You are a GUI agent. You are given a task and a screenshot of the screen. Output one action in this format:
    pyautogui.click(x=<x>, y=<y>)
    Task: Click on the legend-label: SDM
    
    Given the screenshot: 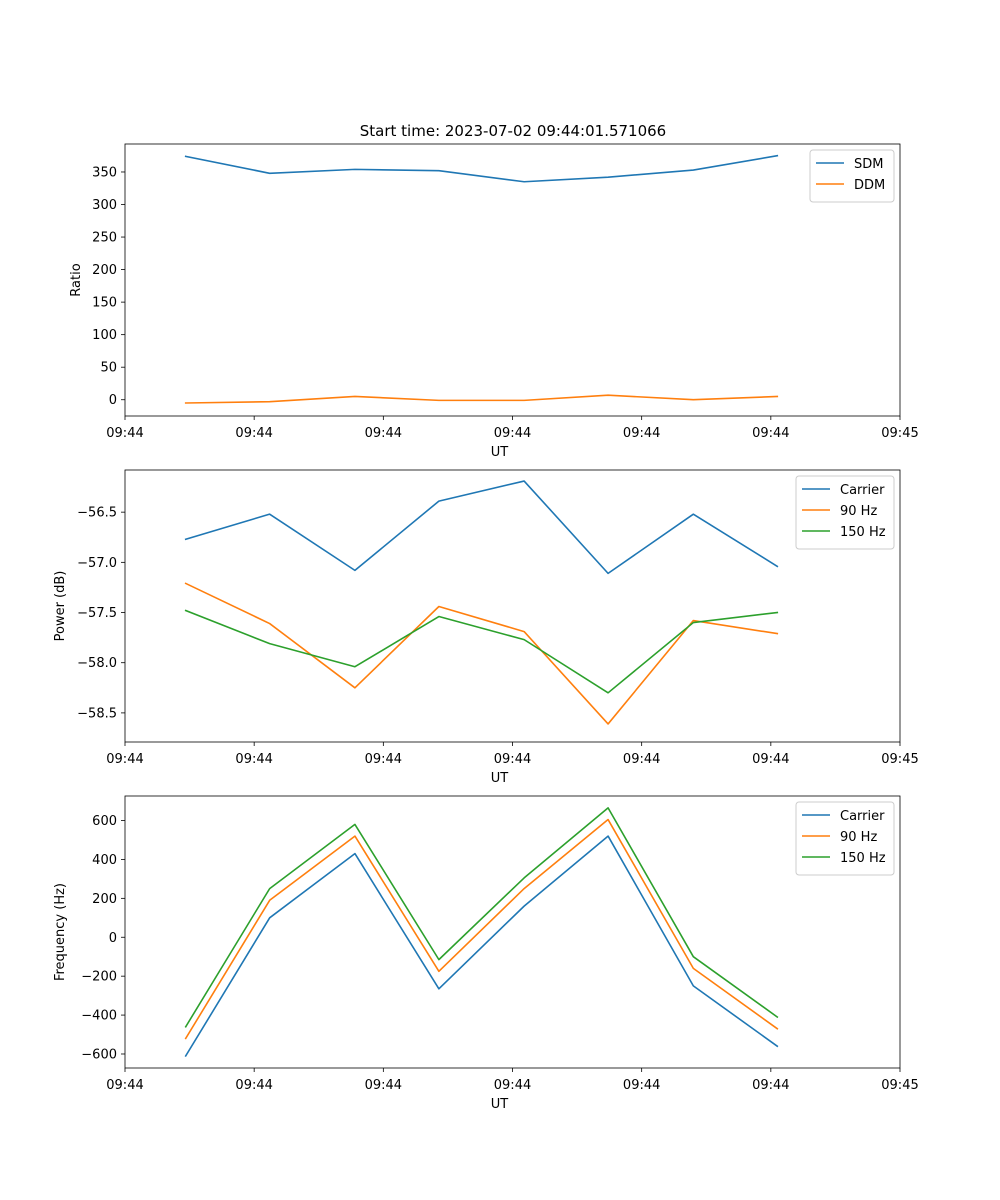 What is the action you would take?
    pyautogui.click(x=868, y=164)
    